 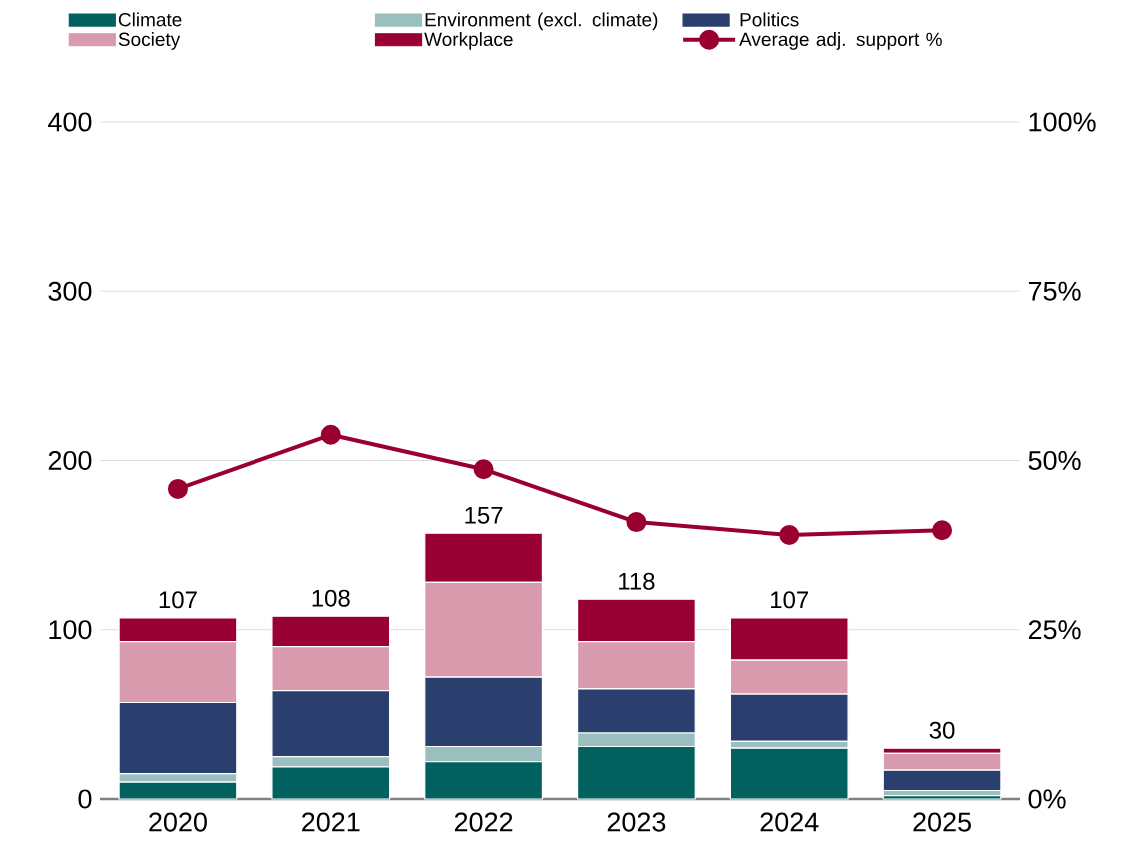 What do you see at coordinates (636, 822) in the screenshot?
I see `x-tick-label: 2023` at bounding box center [636, 822].